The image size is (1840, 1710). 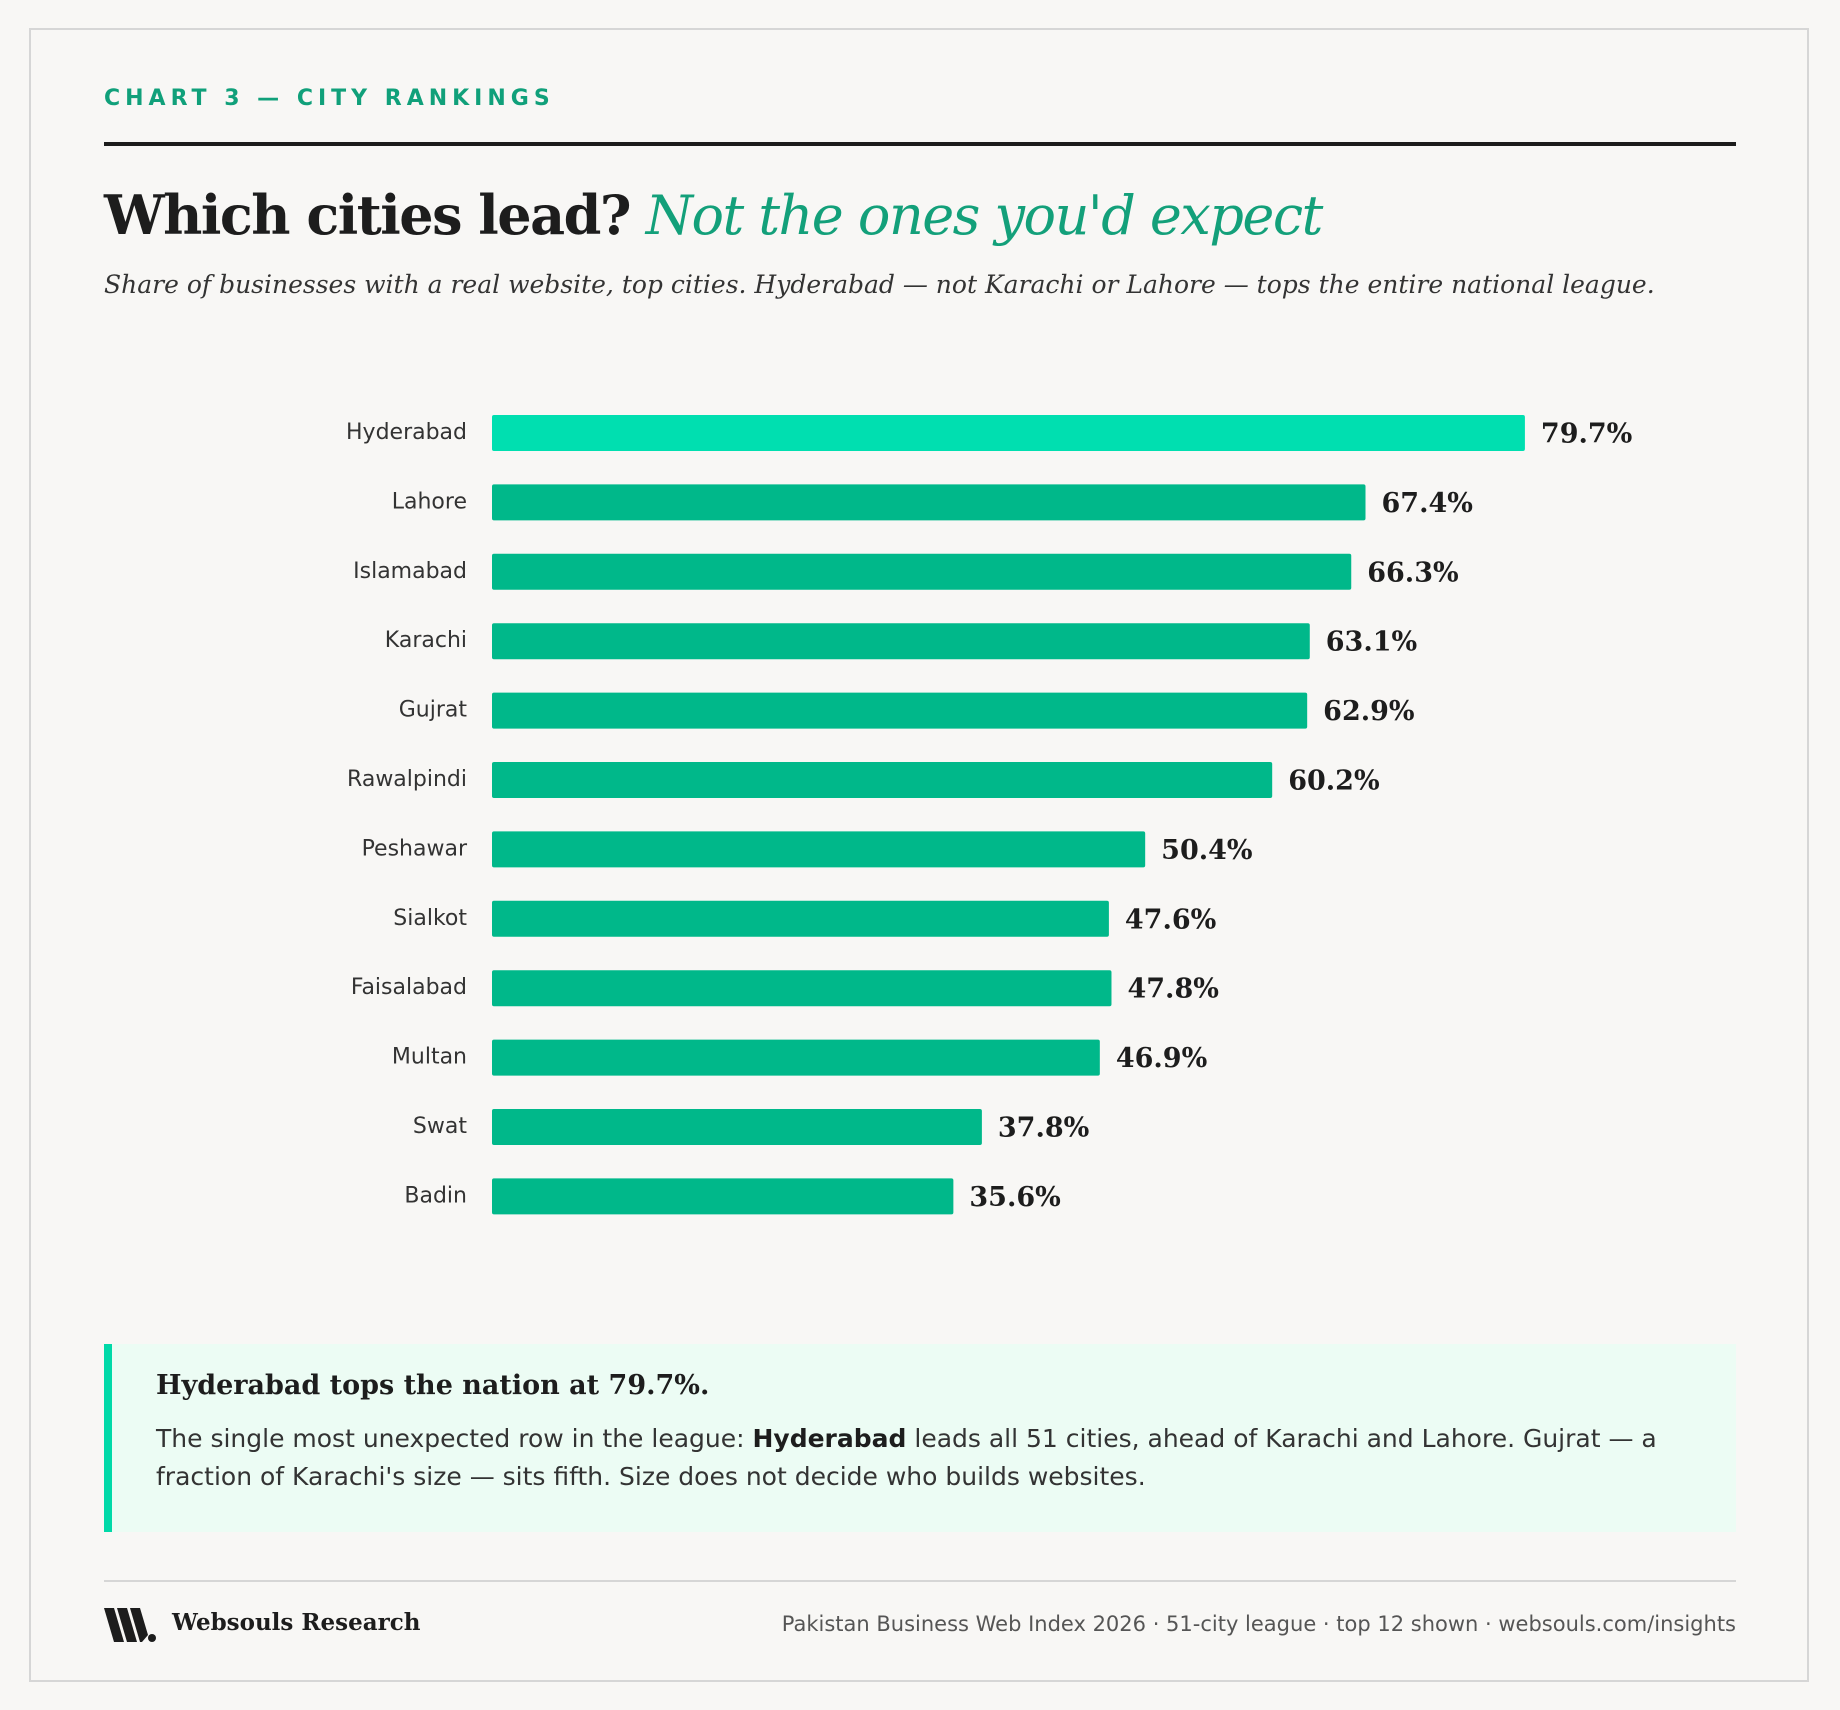 What do you see at coordinates (410, 571) in the screenshot?
I see `category-label: Islamabad` at bounding box center [410, 571].